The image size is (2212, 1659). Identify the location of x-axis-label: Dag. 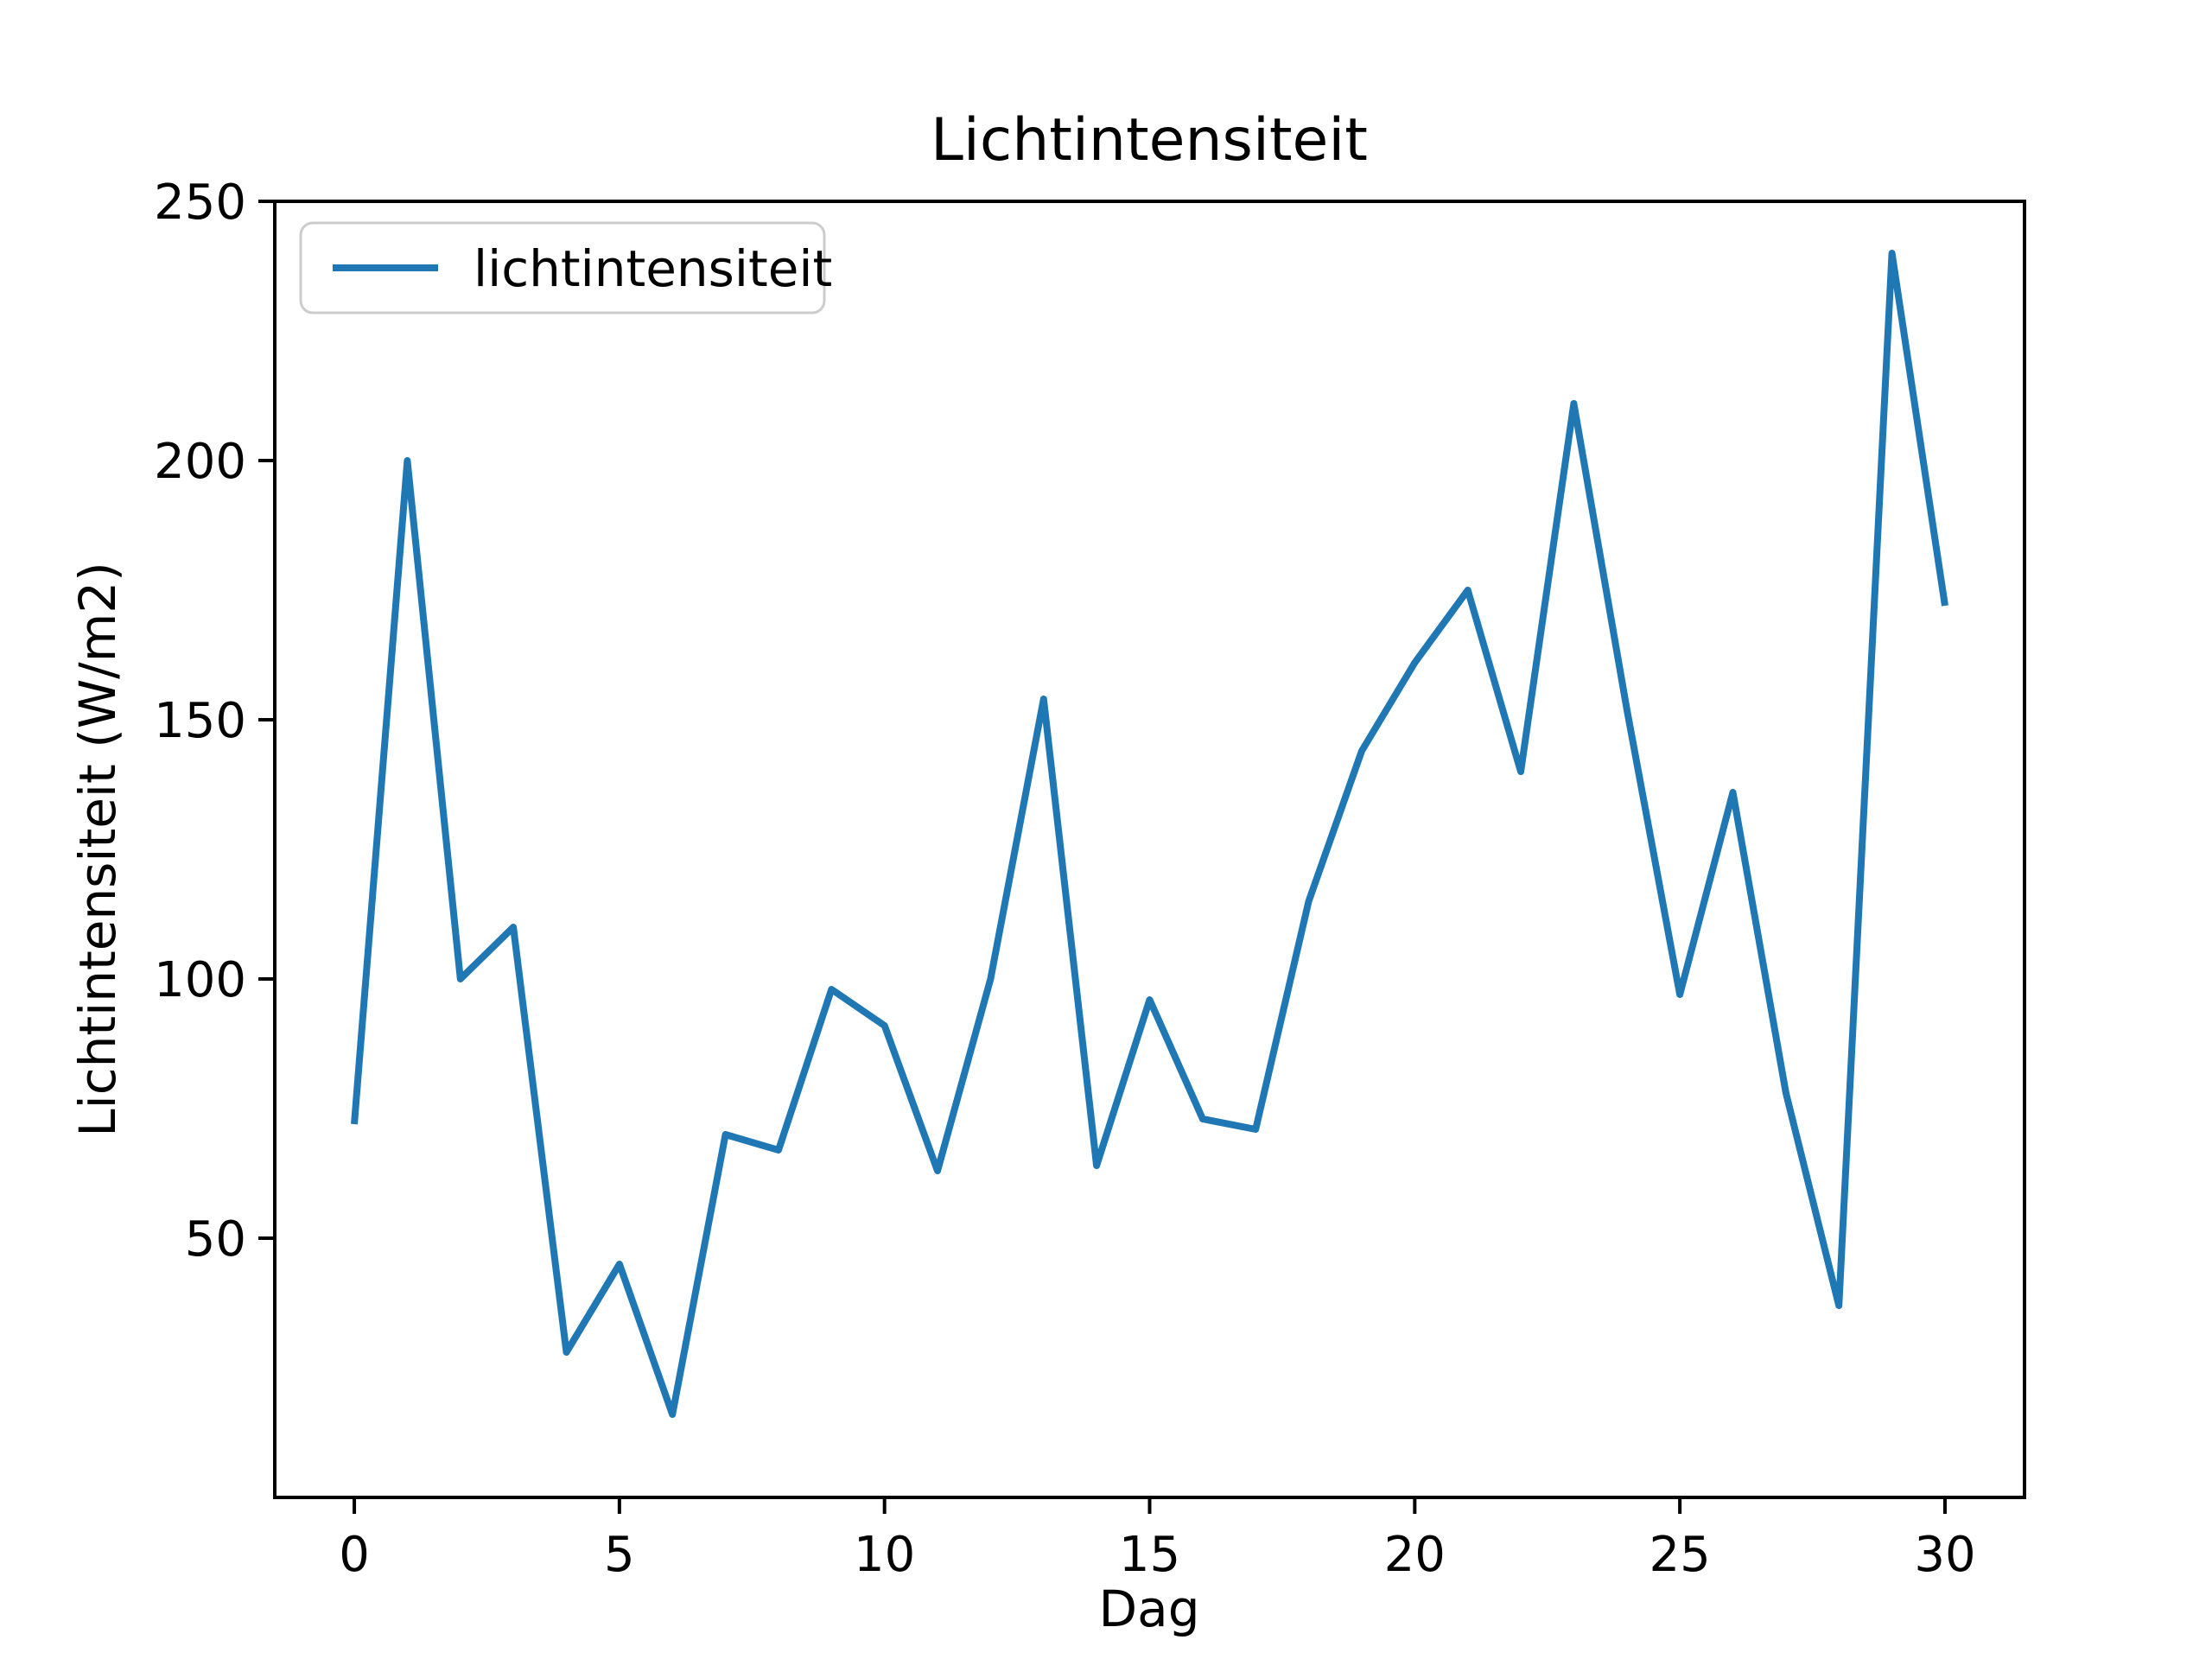
(1148, 1609).